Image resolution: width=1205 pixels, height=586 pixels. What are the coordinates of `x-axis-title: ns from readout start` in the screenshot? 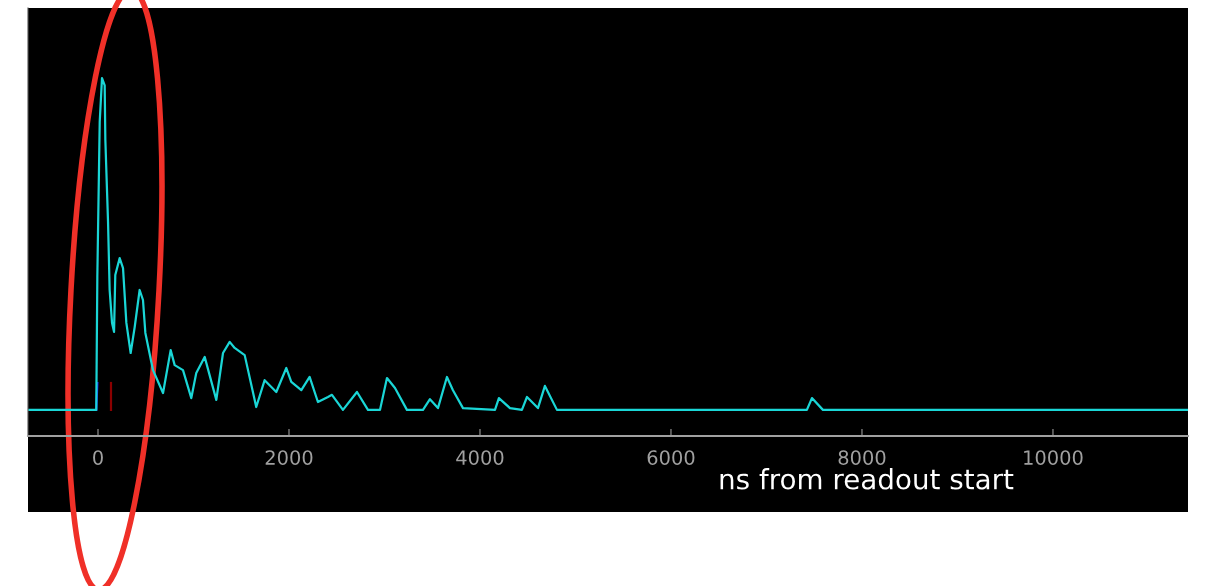 It's located at (867, 479).